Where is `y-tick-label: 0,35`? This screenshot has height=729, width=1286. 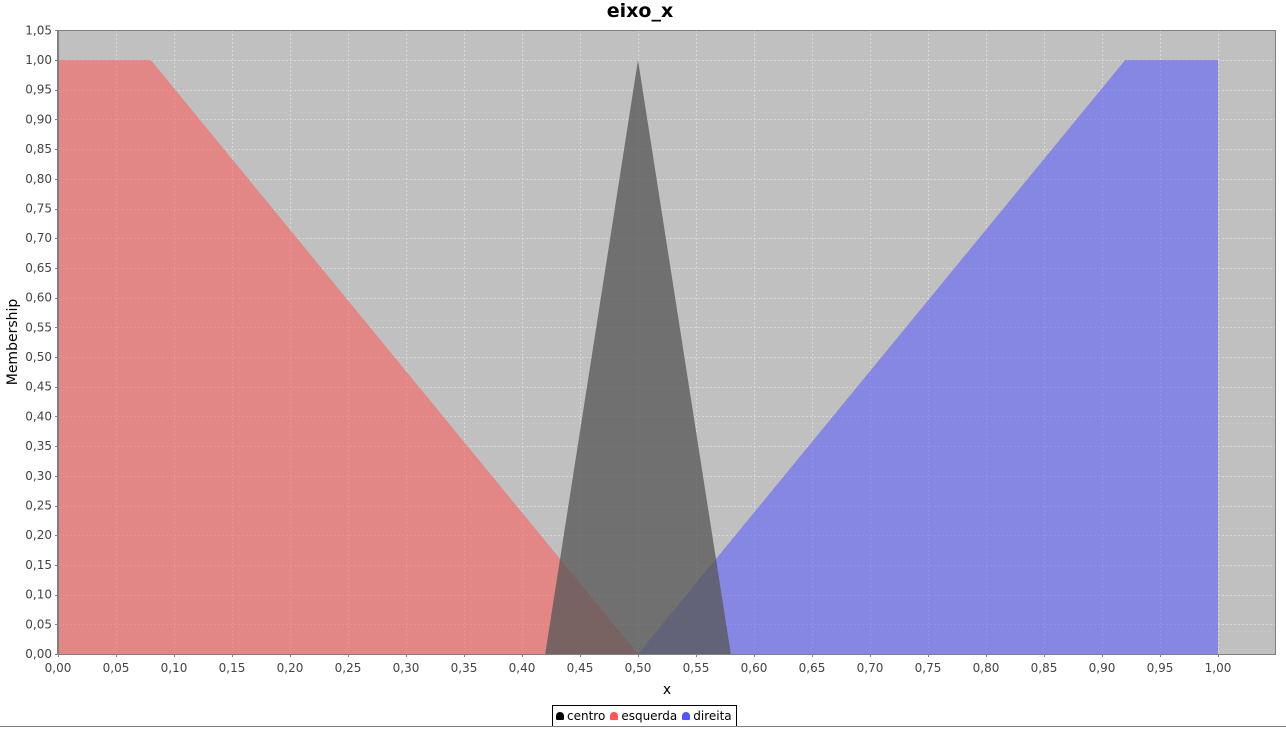 y-tick-label: 0,35 is located at coordinates (38, 446).